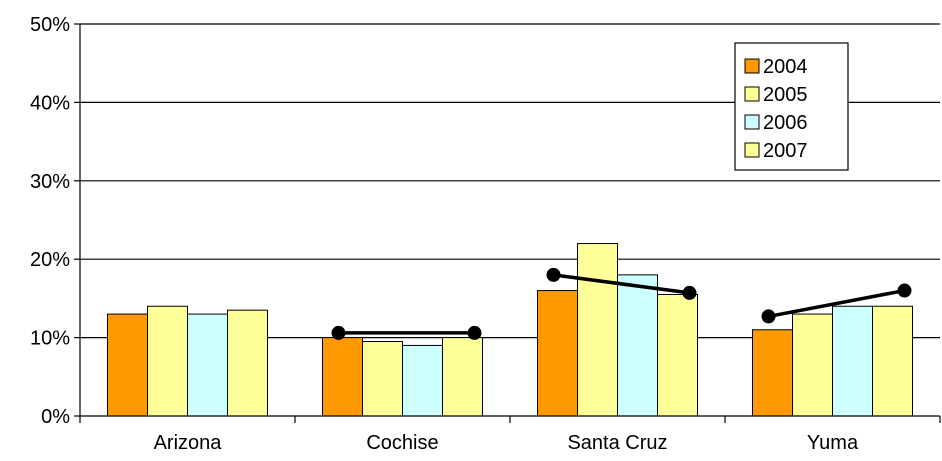 The width and height of the screenshot is (942, 461). What do you see at coordinates (785, 95) in the screenshot?
I see `legend-label: 2005` at bounding box center [785, 95].